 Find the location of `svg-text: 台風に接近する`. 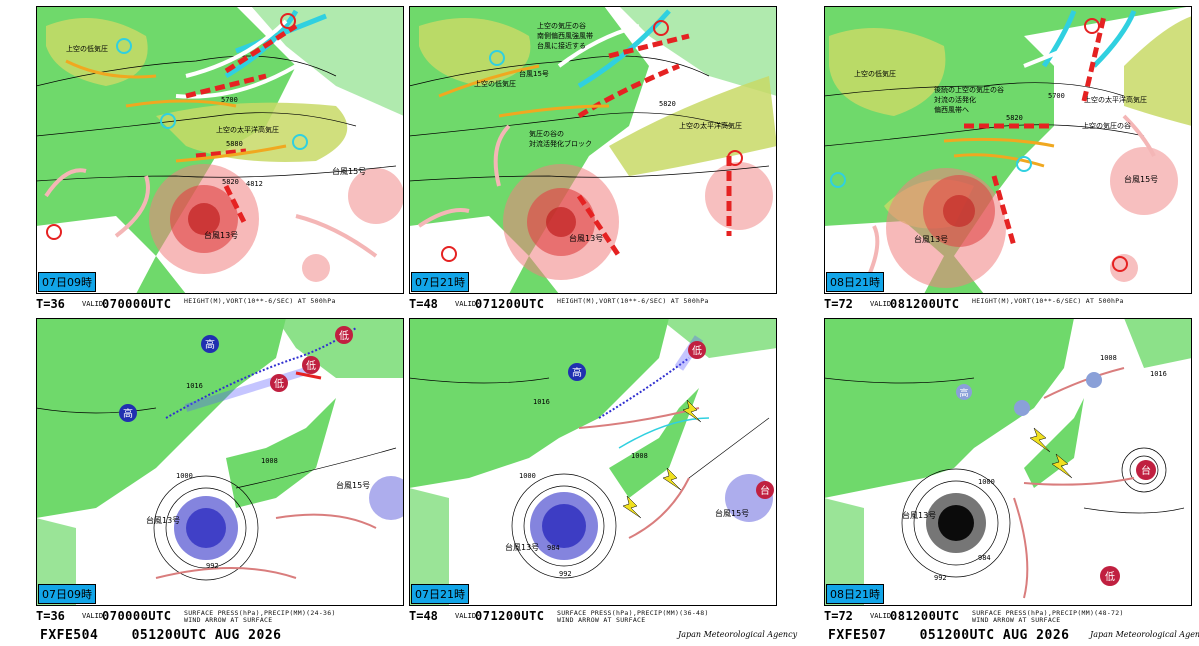

svg-text: 台風に接近する is located at coordinates (561, 45).